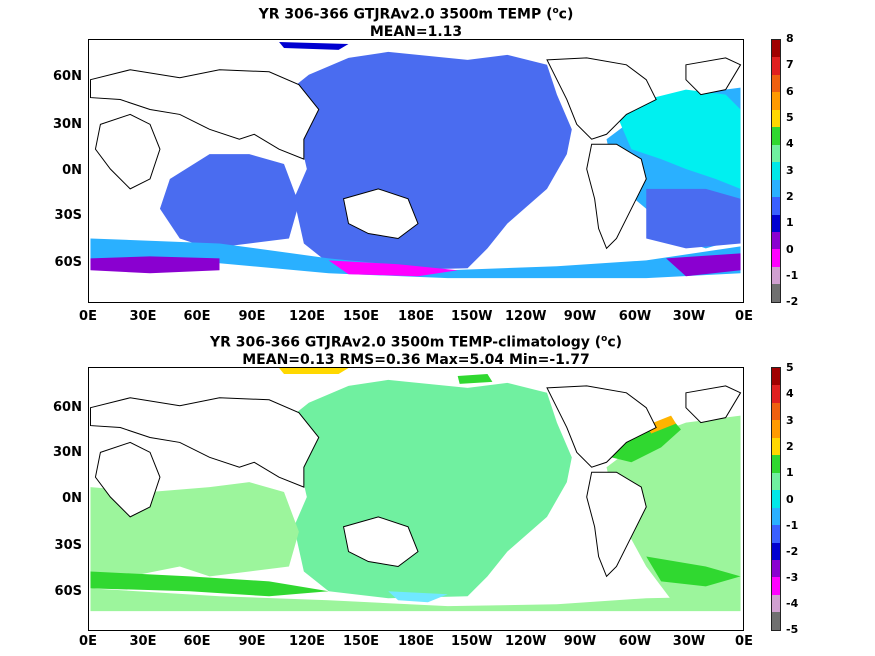 This screenshot has width=875, height=656. Describe the element at coordinates (790, 117) in the screenshot. I see `top-cbar-label-3: 5` at that location.